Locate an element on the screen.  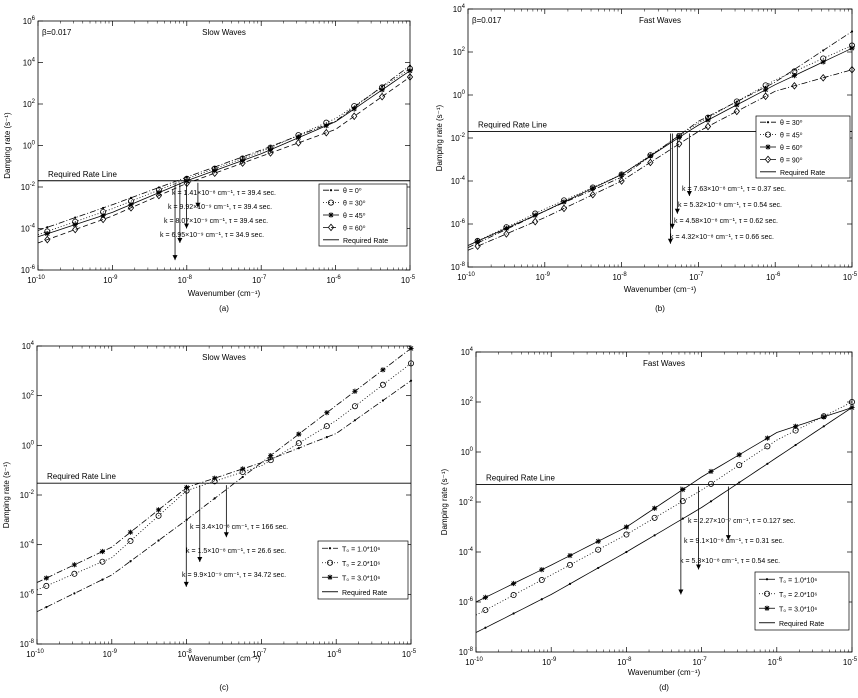
x-tick-label: 10⁻⁵ is located at coordinates (409, 654).